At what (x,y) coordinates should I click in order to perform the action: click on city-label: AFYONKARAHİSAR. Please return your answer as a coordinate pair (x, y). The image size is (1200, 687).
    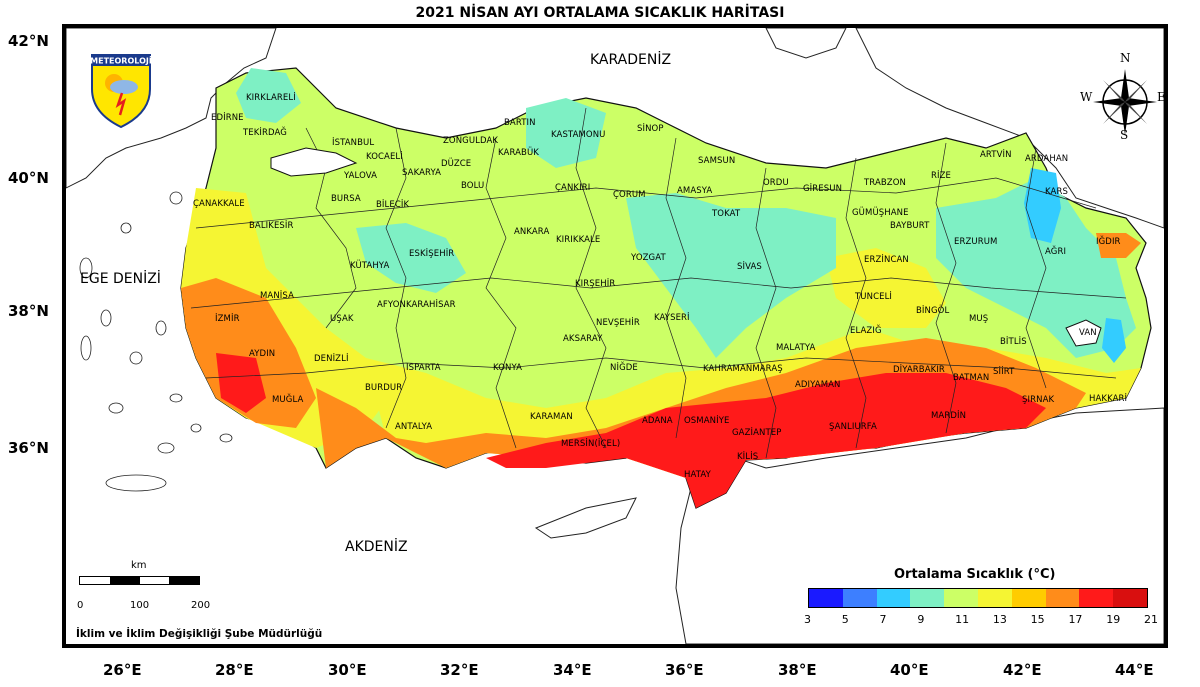
    Looking at the image, I should click on (416, 305).